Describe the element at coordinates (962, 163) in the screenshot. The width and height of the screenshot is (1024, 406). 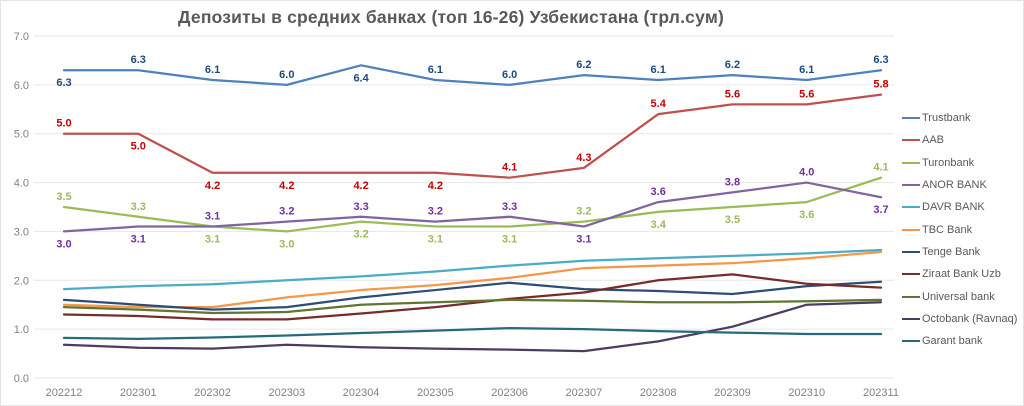
I see `legend-item-turonbank: Turonbank` at that location.